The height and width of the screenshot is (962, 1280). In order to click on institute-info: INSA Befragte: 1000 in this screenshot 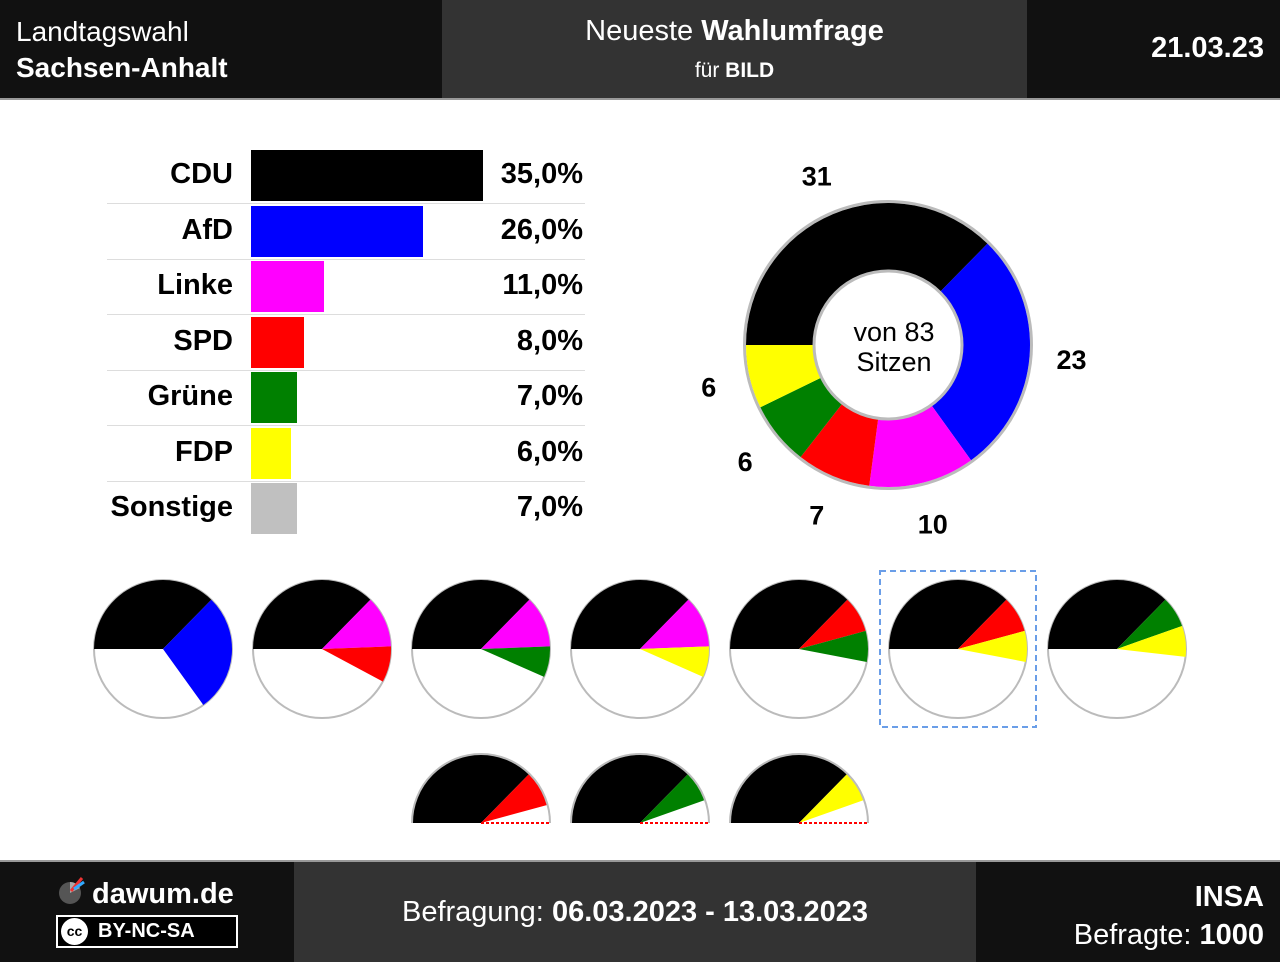, I will do `click(1169, 916)`.